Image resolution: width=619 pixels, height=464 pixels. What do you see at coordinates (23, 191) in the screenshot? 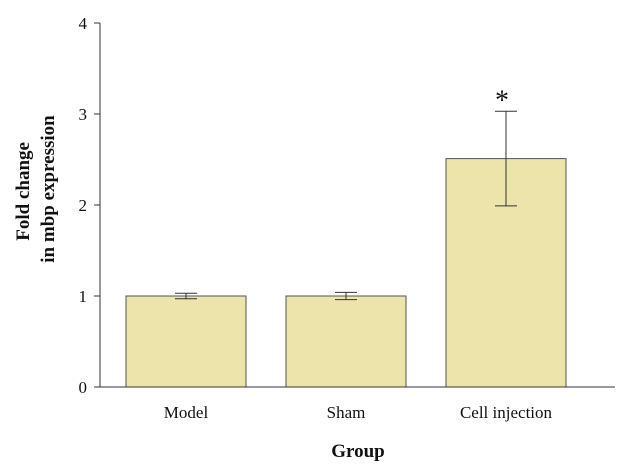
I see `y-axis-title-line-1: Fold change` at bounding box center [23, 191].